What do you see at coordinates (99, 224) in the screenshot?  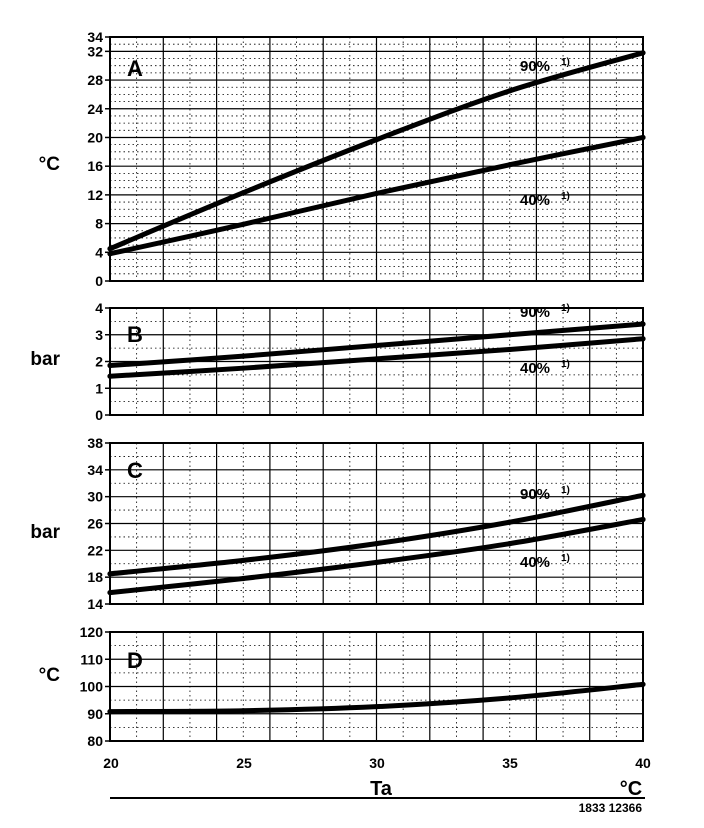 I see `y-tick-label: 8` at bounding box center [99, 224].